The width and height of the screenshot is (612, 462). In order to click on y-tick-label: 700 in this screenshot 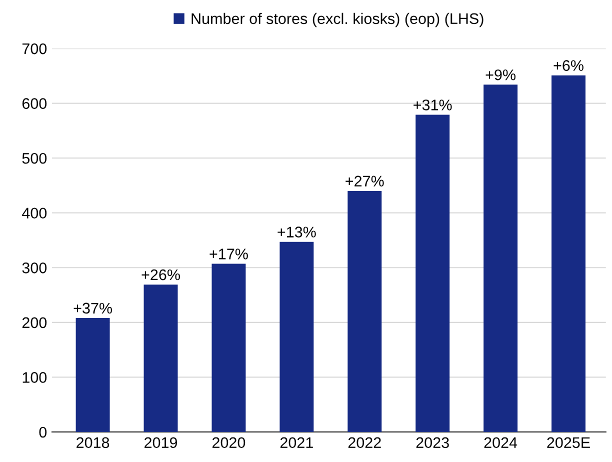, I will do `click(34, 48)`.